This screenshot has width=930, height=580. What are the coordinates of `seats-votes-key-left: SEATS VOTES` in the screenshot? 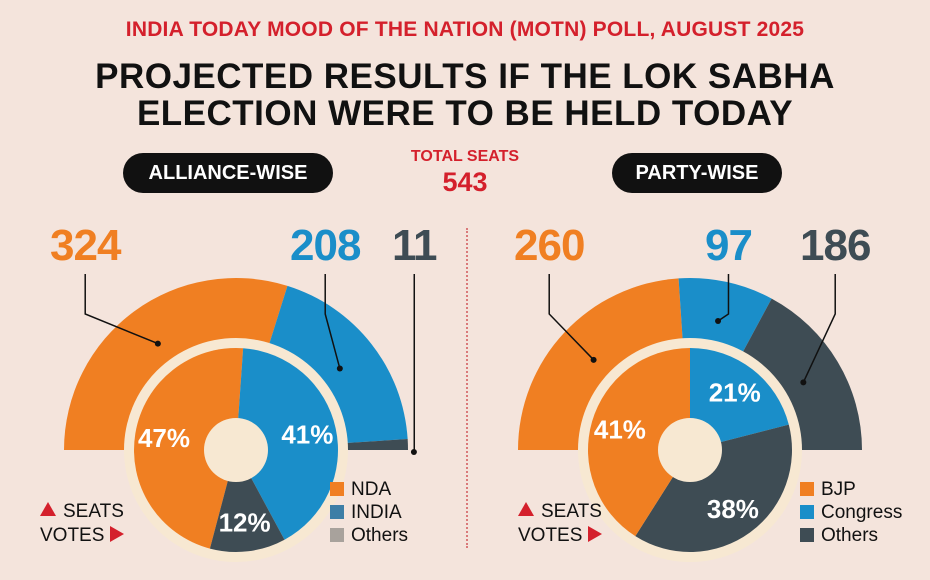 It's located at (82, 524).